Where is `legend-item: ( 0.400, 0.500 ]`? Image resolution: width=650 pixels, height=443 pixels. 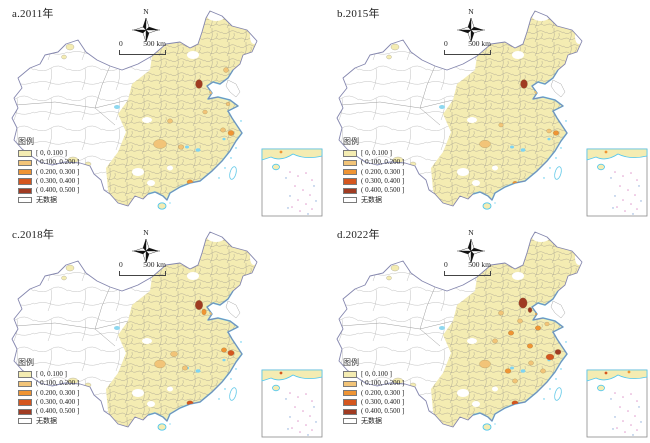
legend-item: ( 0.400, 0.500 ] is located at coordinates (373, 190).